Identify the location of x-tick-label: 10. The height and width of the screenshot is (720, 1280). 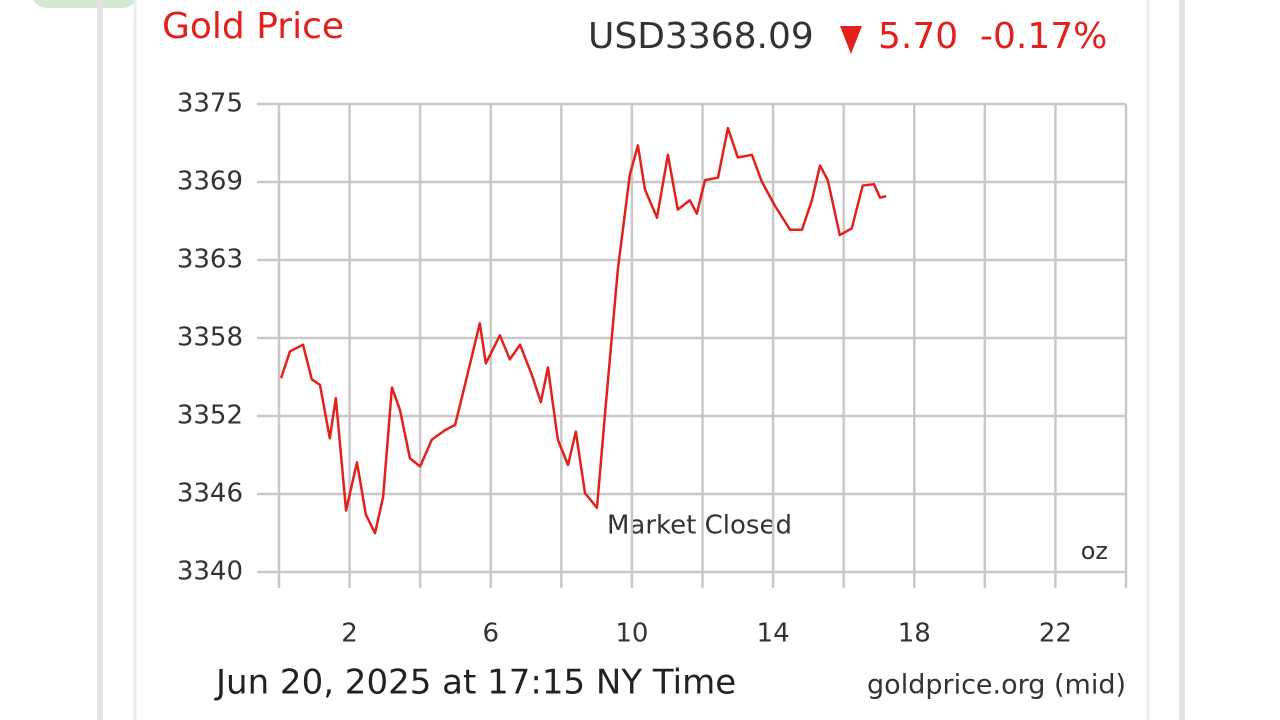
(631, 634).